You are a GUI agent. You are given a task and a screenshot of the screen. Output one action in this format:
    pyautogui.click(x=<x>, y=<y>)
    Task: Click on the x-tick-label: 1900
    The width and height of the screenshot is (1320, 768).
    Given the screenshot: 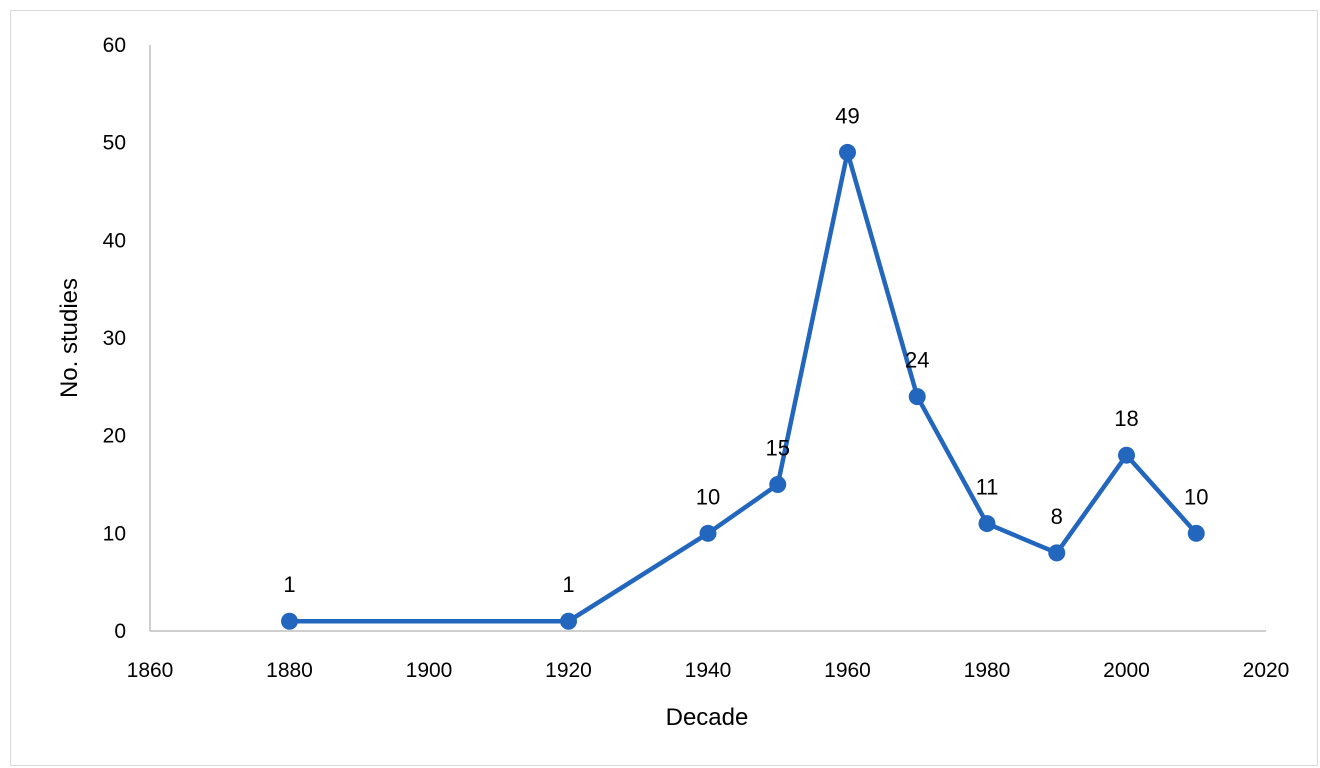 What is the action you would take?
    pyautogui.click(x=429, y=670)
    